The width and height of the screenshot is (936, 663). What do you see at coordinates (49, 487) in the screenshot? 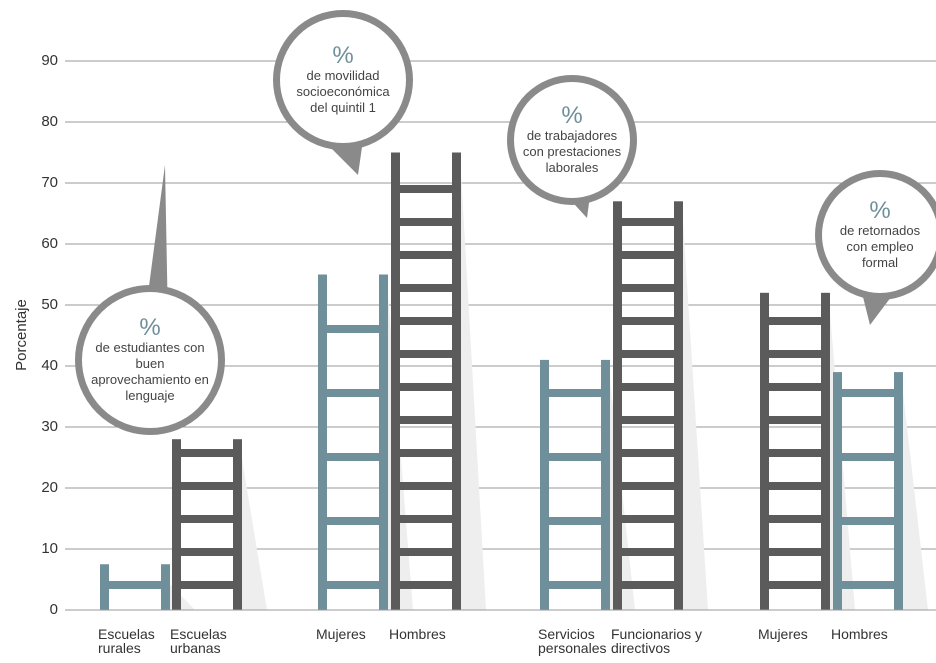
I see `y-tick-label: 20` at bounding box center [49, 487].